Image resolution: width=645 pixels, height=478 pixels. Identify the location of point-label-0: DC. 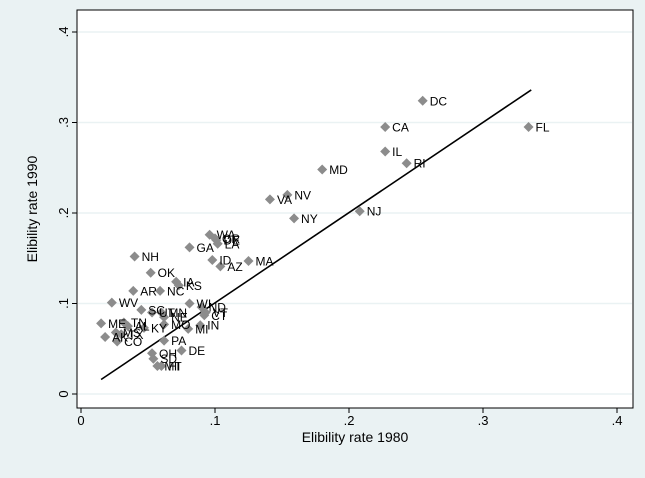
(439, 101).